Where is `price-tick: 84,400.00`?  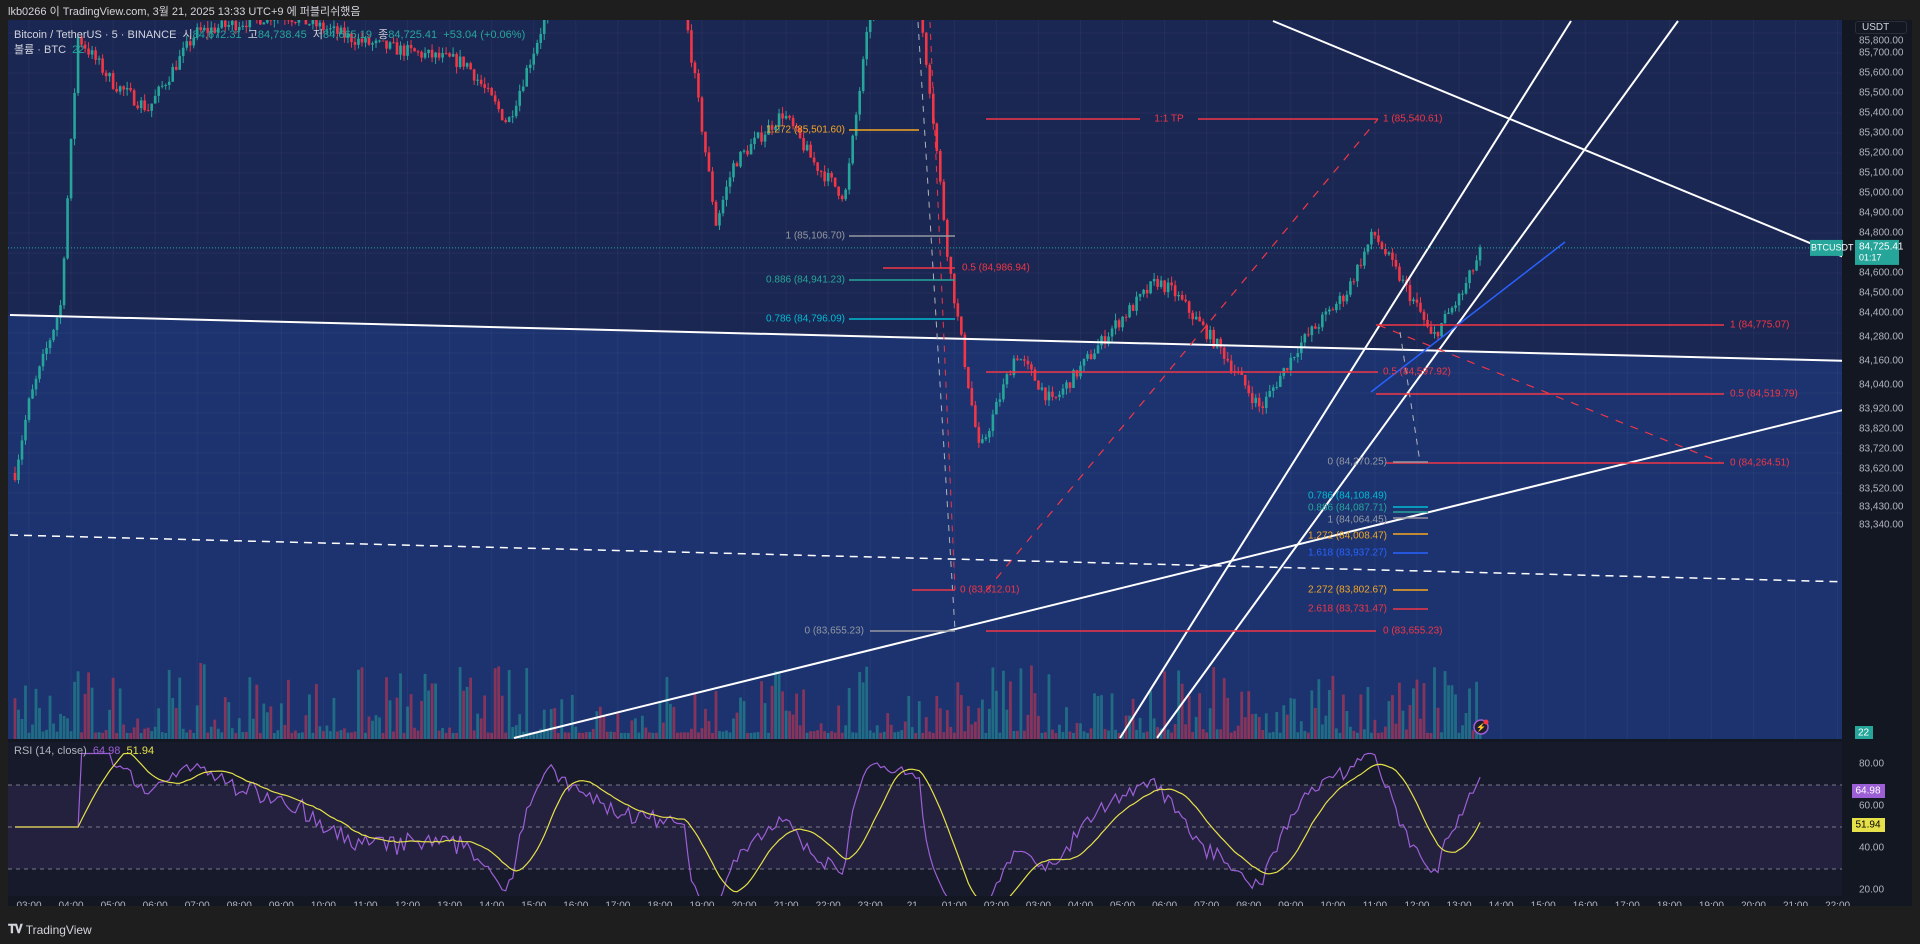 price-tick: 84,400.00 is located at coordinates (1881, 313).